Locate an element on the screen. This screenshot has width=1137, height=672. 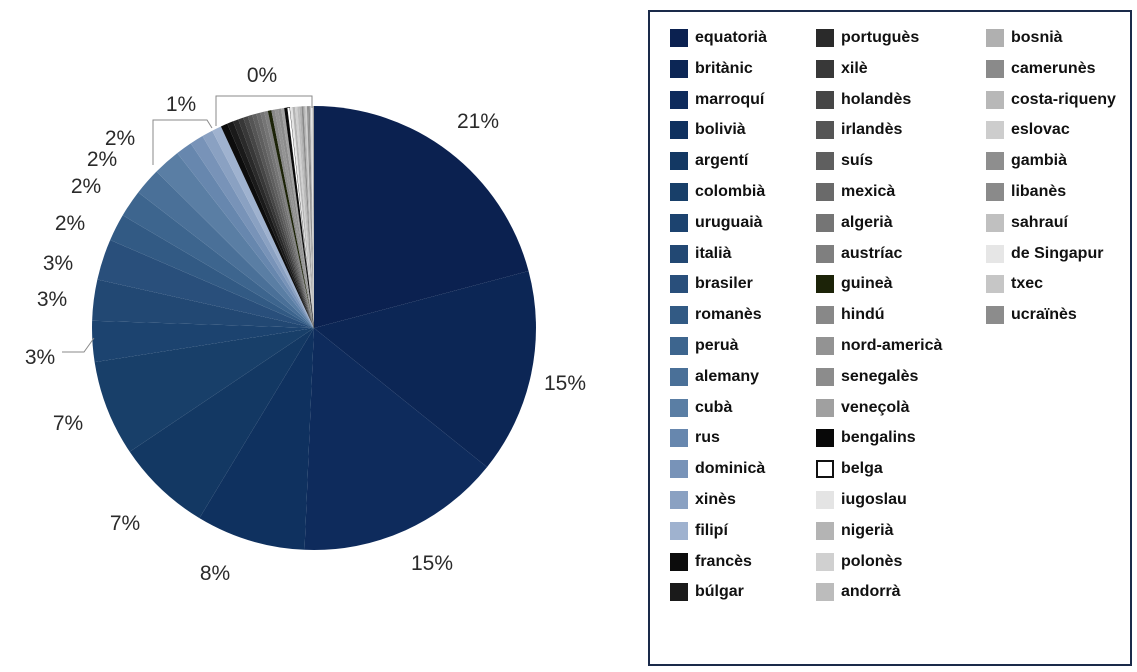
legend-label: de Singapur is located at coordinates (1057, 253).